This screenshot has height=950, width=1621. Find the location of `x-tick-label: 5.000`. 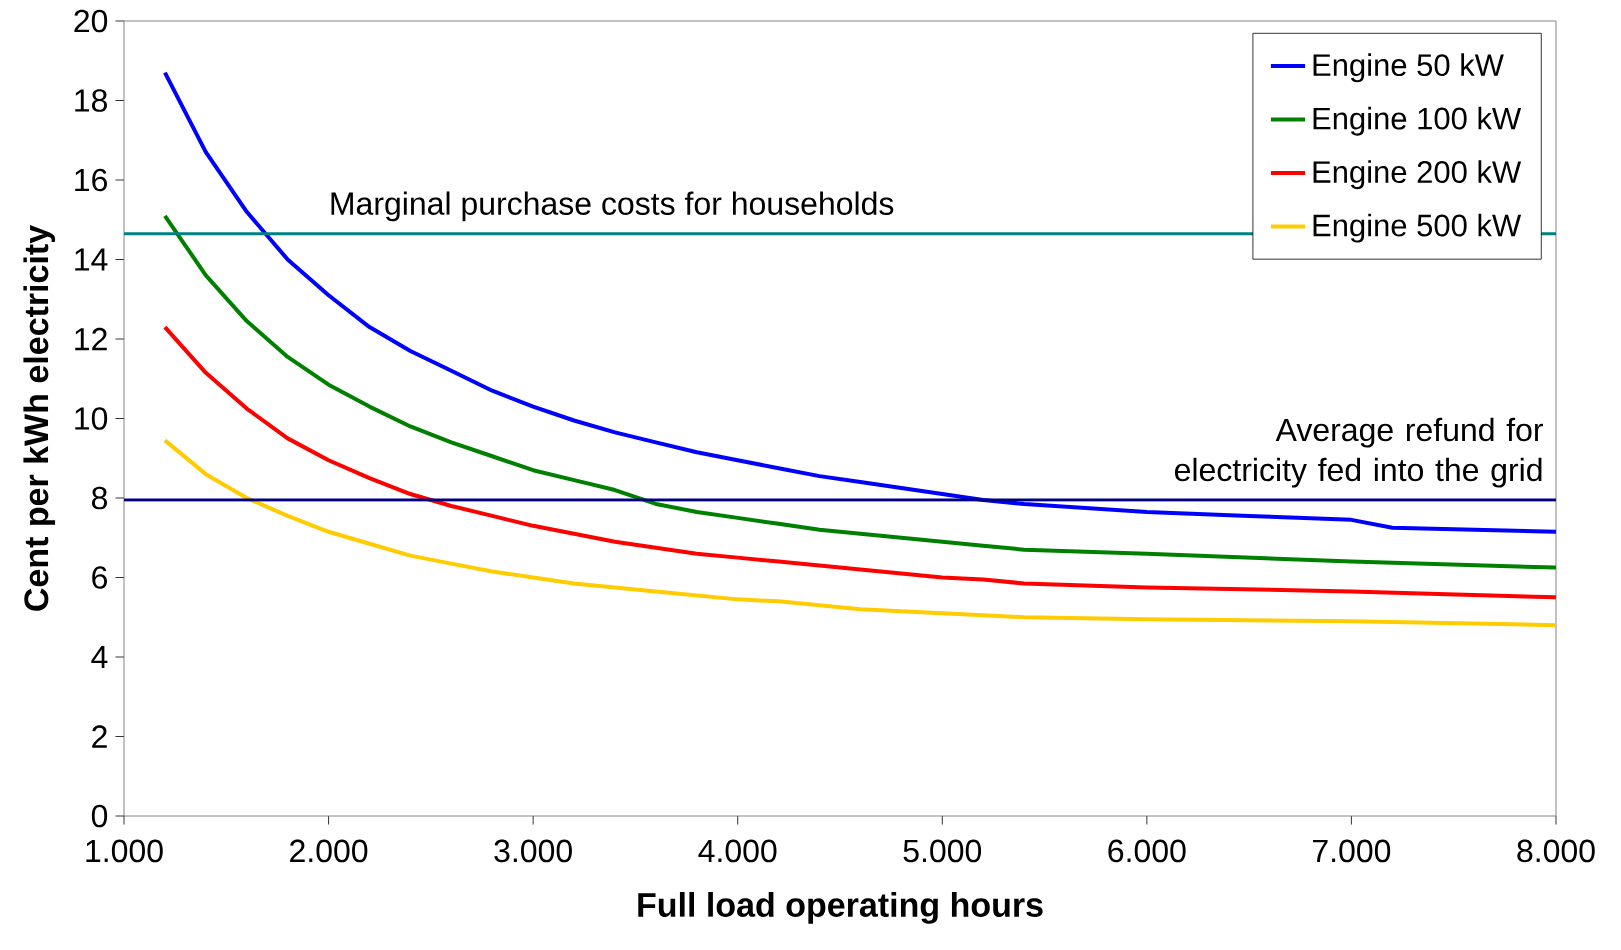

x-tick-label: 5.000 is located at coordinates (942, 851).